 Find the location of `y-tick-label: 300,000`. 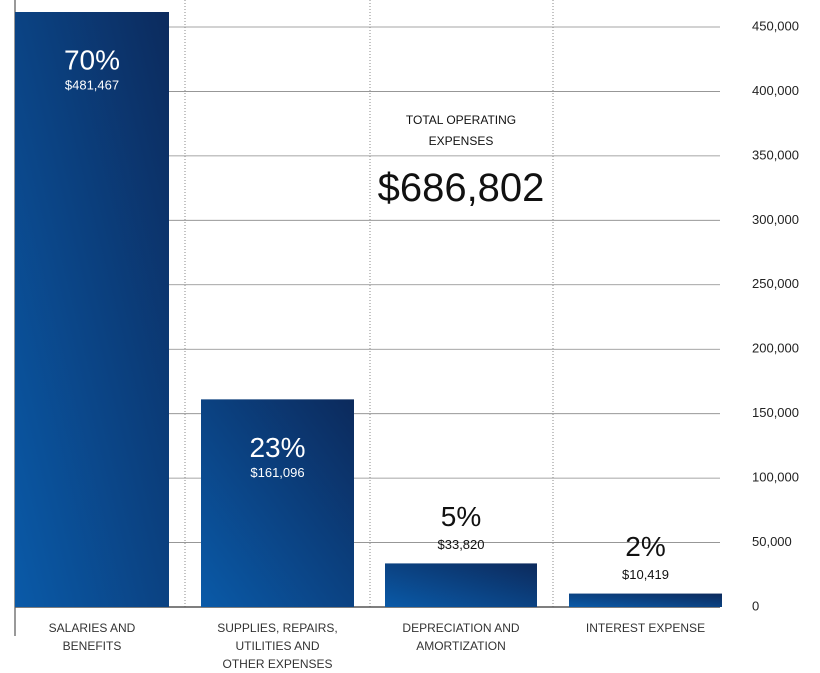

y-tick-label: 300,000 is located at coordinates (775, 219).